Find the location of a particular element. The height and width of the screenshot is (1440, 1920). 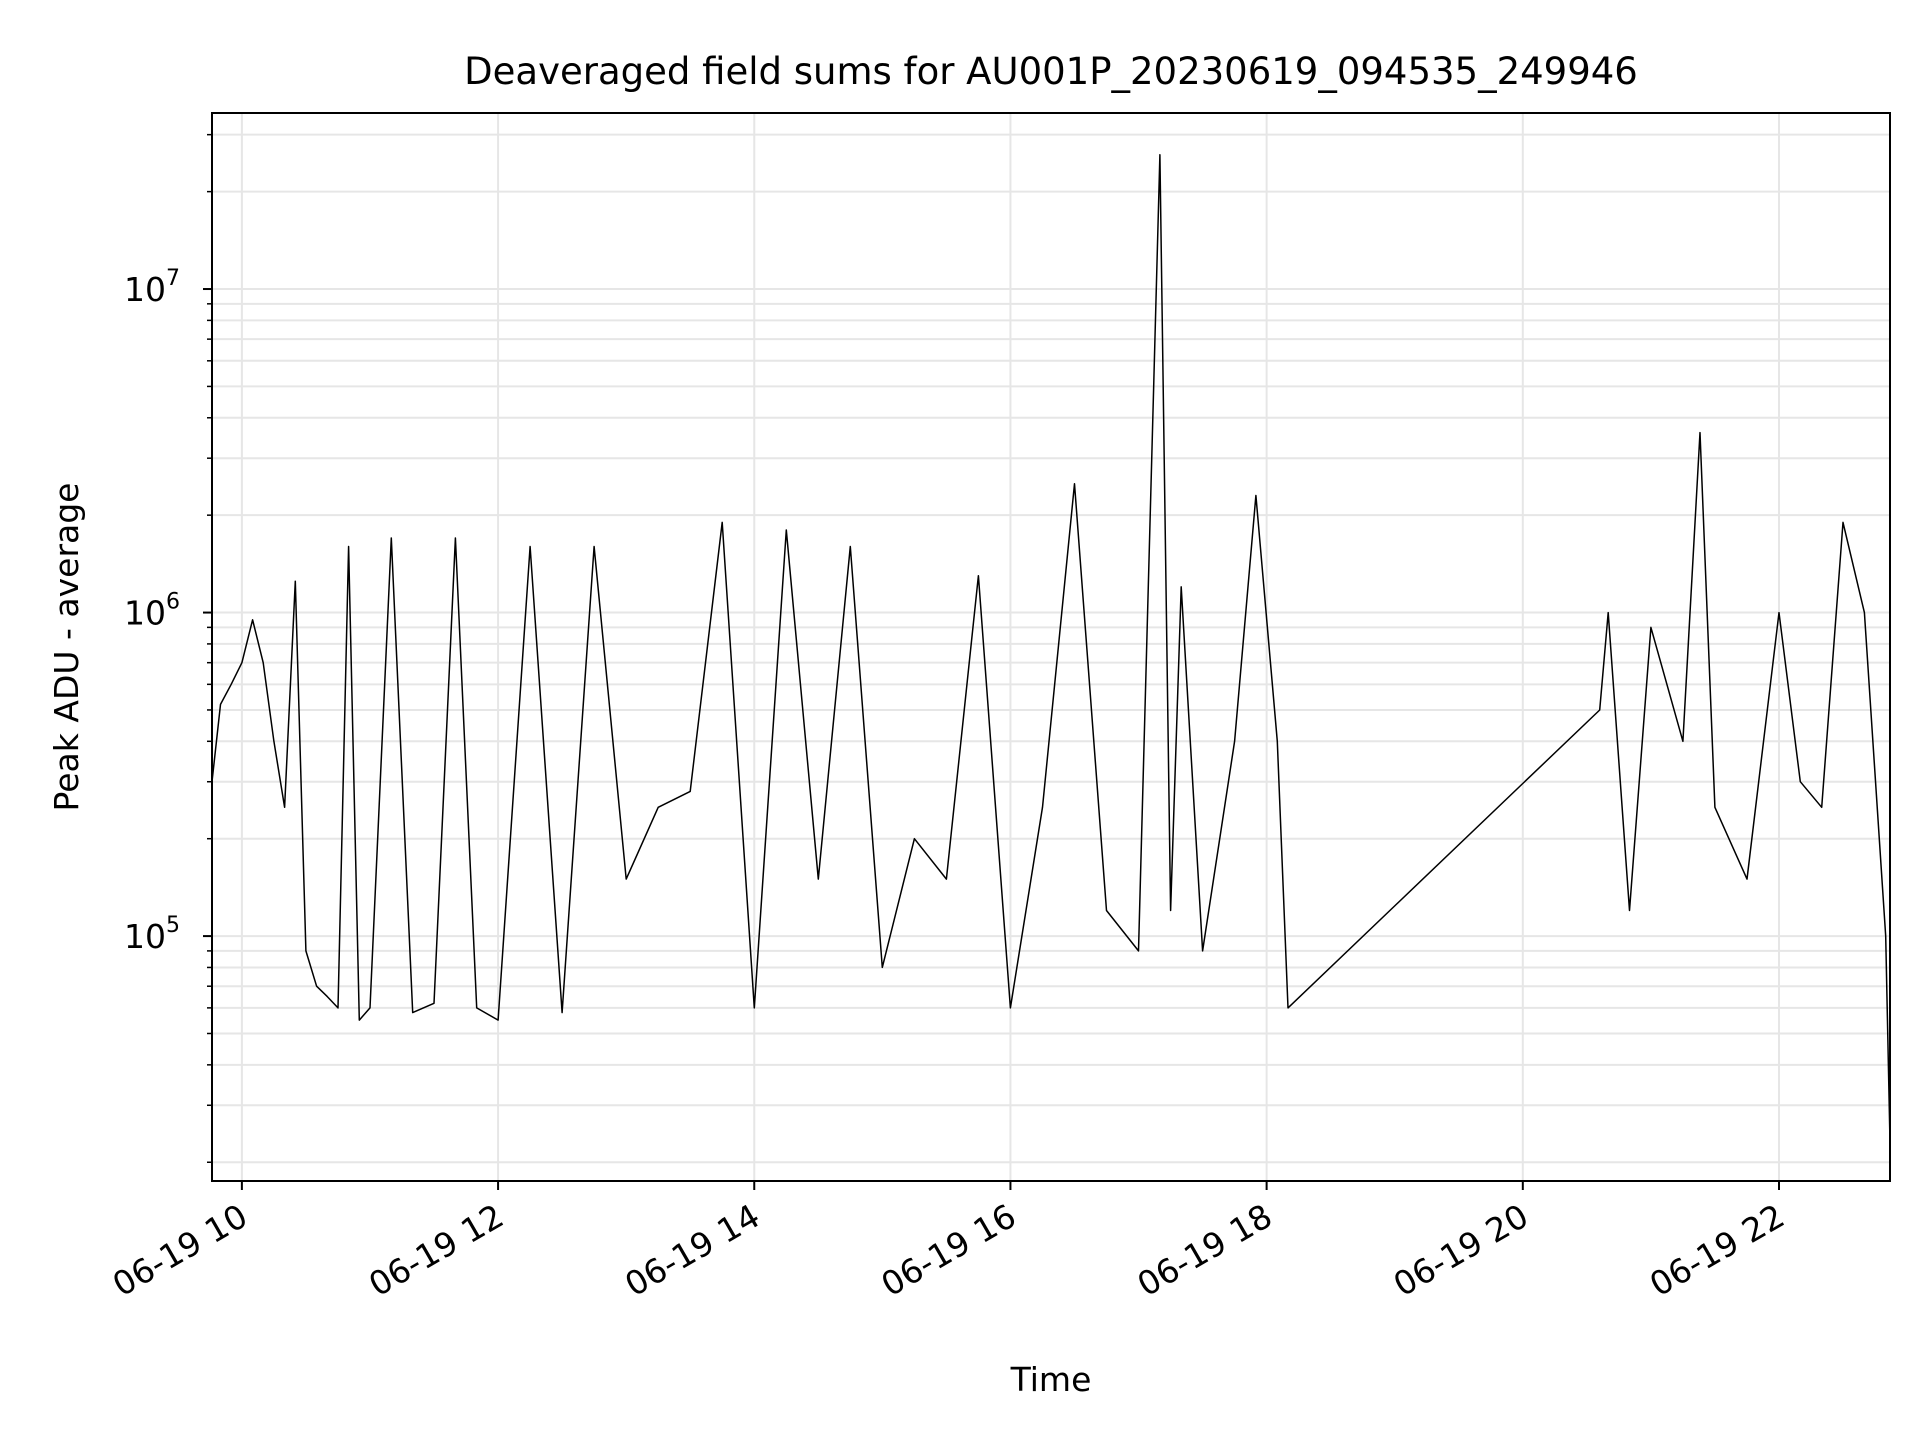

x-tick-label: 06-19 22 is located at coordinates (1717, 1250).